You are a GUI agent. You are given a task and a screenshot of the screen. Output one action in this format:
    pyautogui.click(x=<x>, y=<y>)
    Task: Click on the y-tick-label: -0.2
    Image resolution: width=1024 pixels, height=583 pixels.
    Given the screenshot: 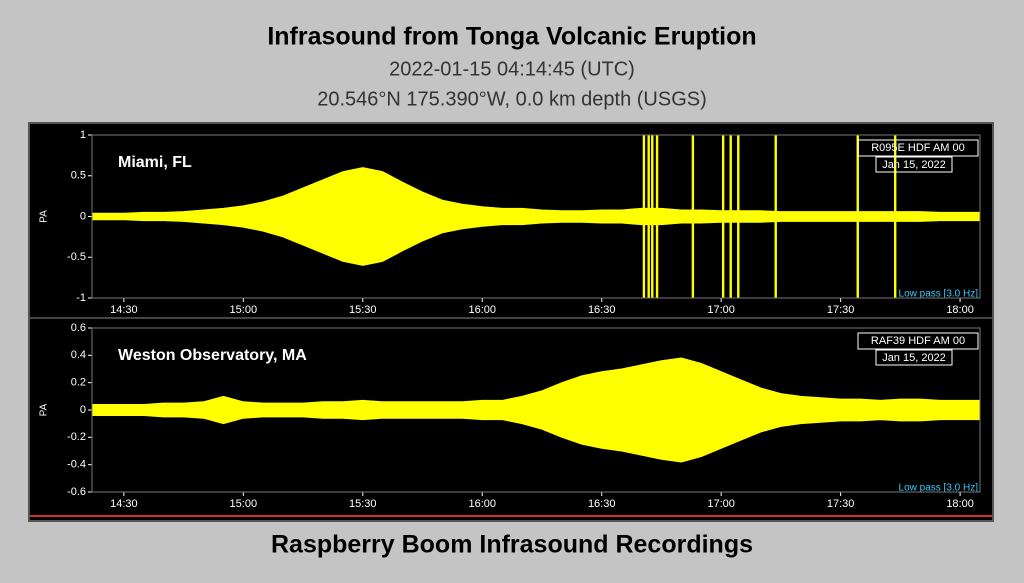 What is the action you would take?
    pyautogui.click(x=76, y=437)
    